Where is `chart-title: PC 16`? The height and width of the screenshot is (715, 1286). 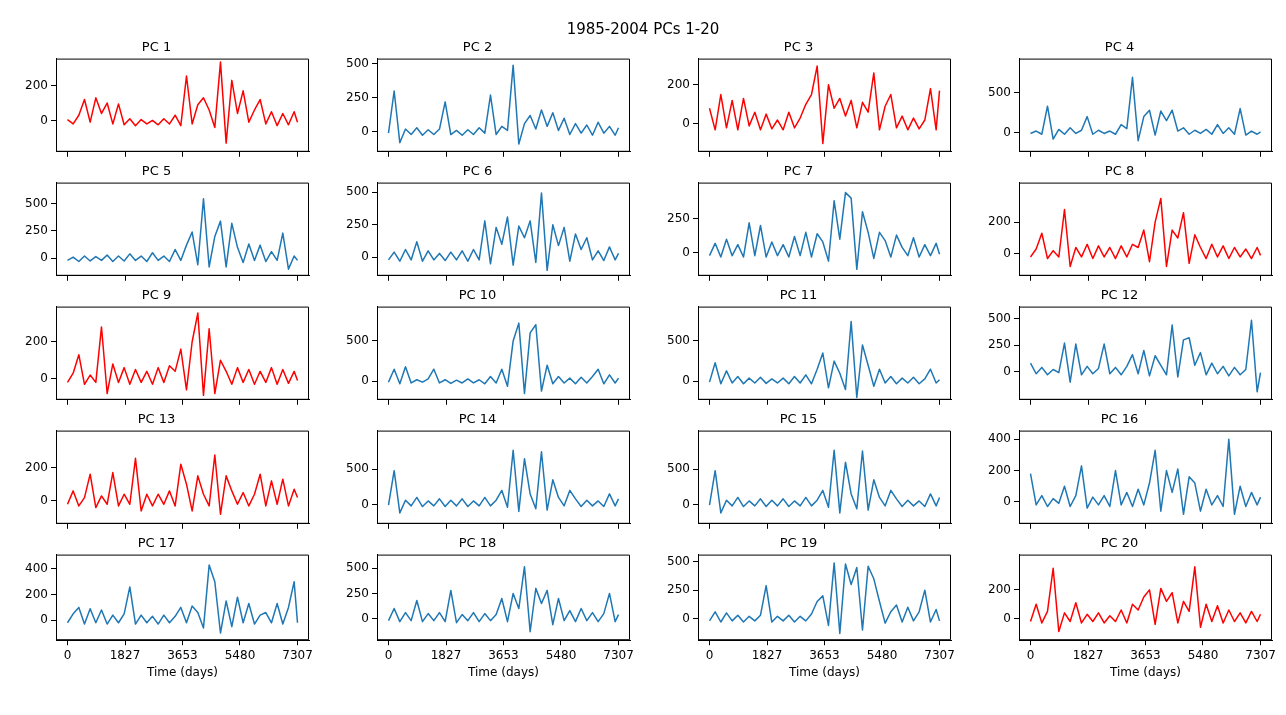
chart-title: PC 16 is located at coordinates (1119, 419).